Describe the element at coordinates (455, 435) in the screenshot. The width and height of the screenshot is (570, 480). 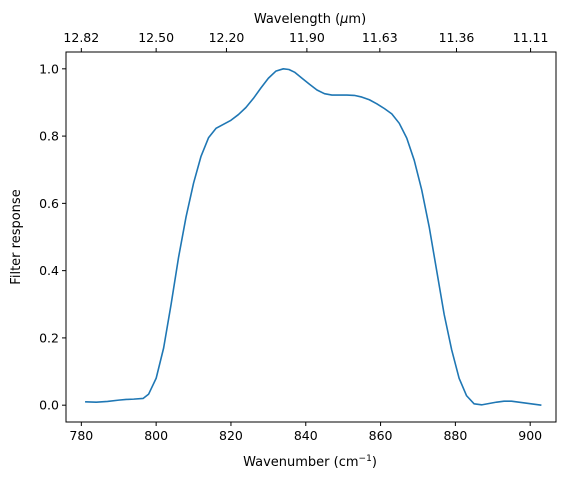
I see `x-tick-label: 880` at that location.